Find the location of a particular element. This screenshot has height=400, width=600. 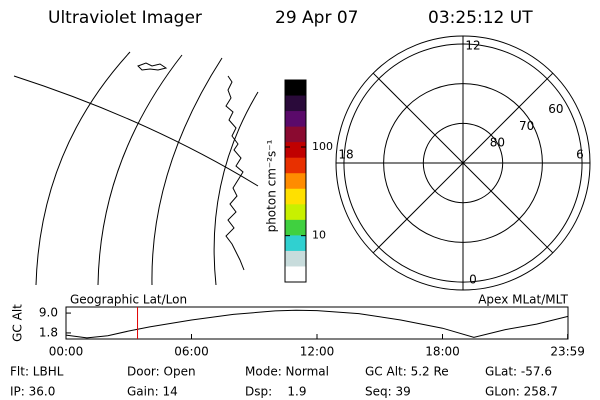

title: Ultraviolet Imager is located at coordinates (125, 18).